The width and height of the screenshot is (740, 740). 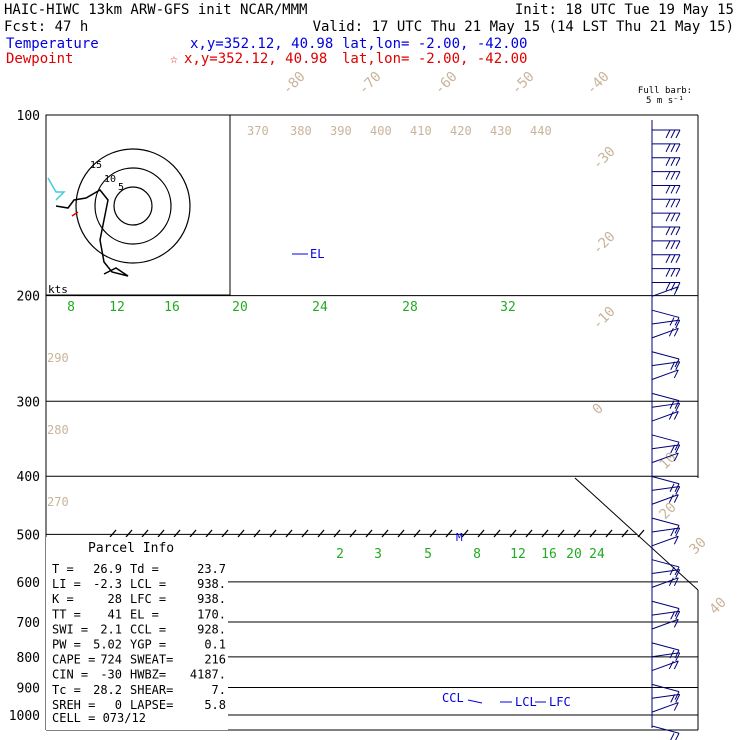 I want to click on el-label: EL, so click(x=317, y=254).